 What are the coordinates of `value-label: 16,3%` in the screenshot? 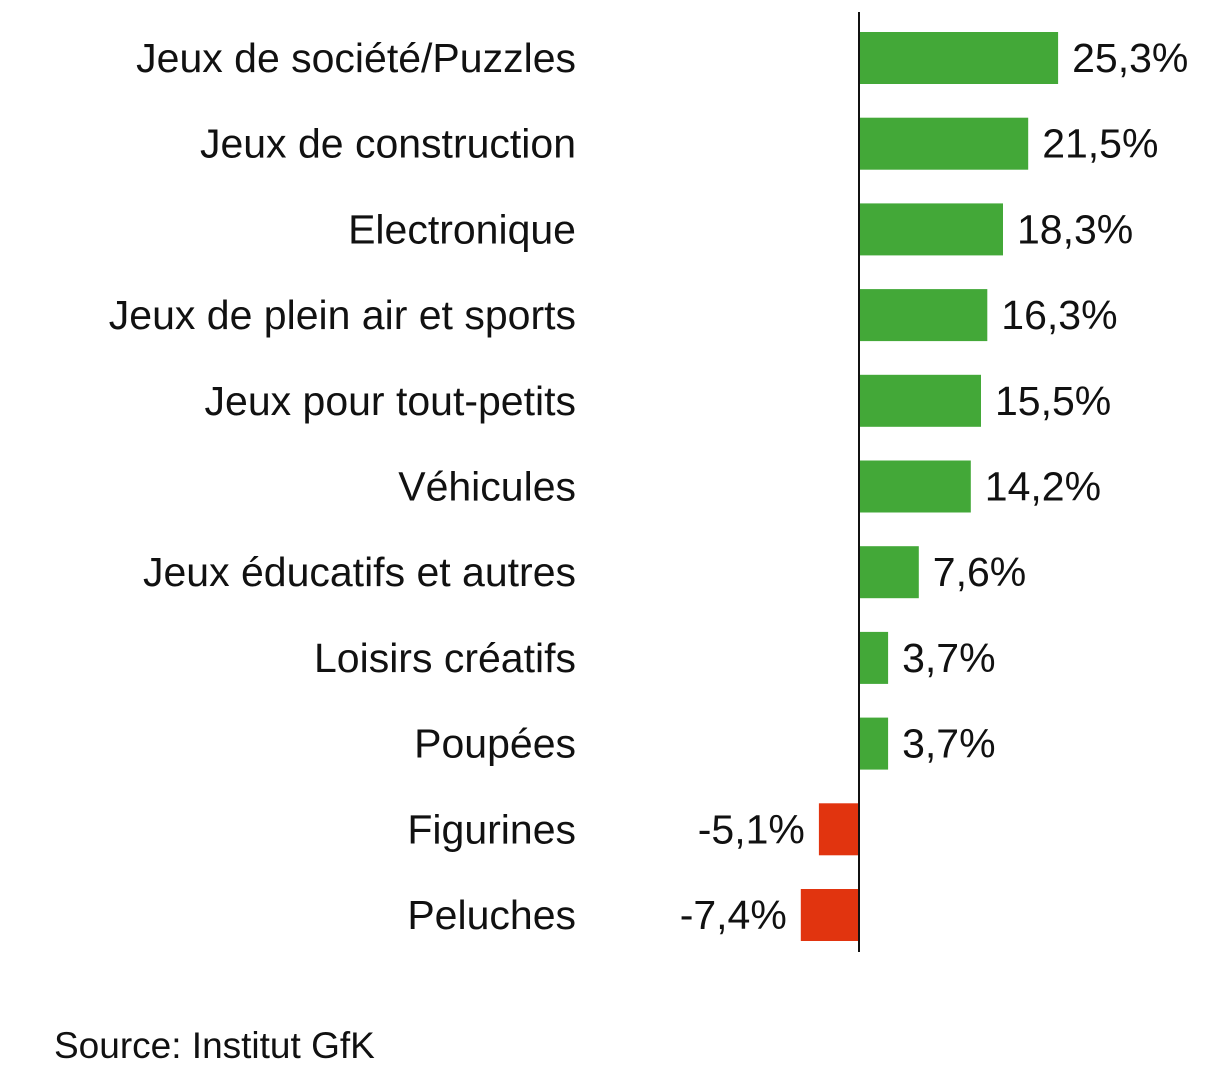 It's located at (1059, 315).